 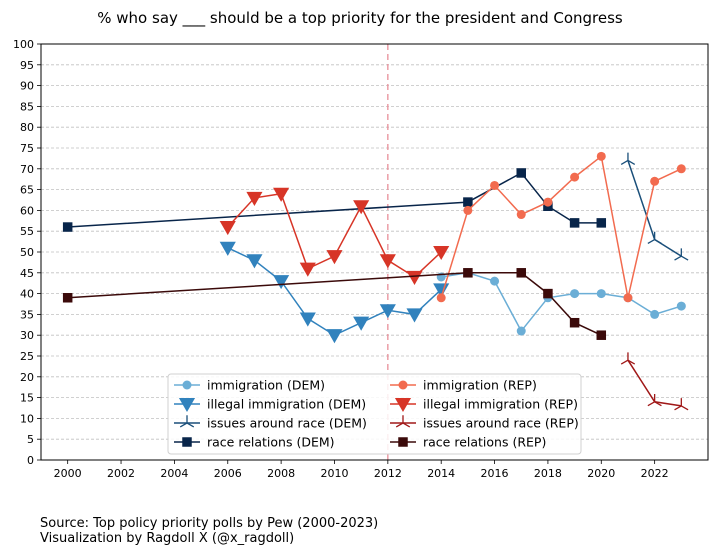 I want to click on y-tick-label: 25, so click(x=27, y=356).